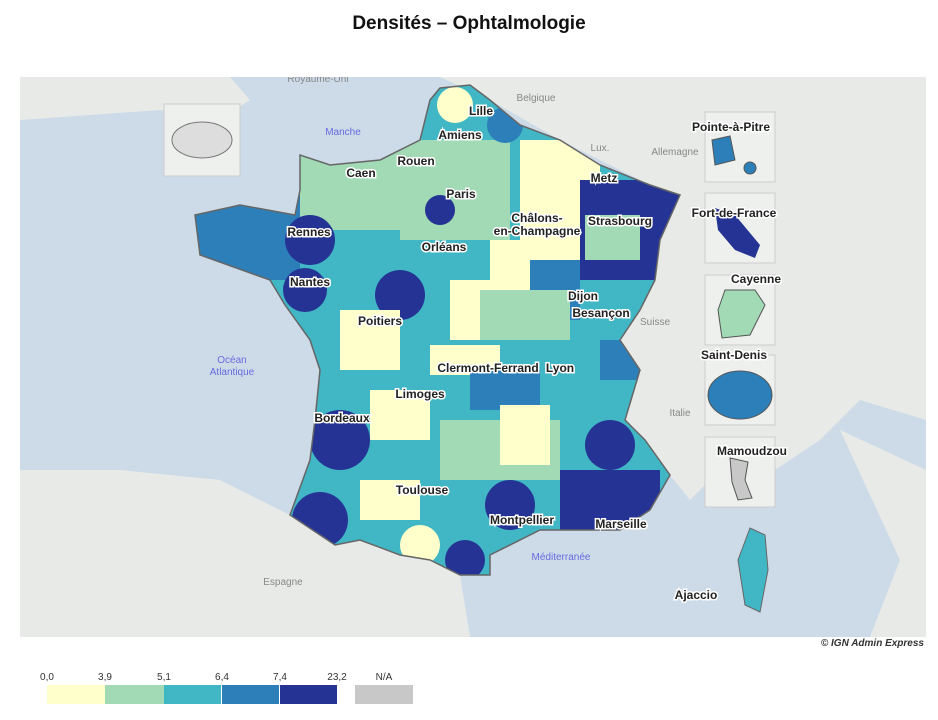 Image resolution: width=938 pixels, height=720 pixels. I want to click on legend-na-label: N/A, so click(384, 677).